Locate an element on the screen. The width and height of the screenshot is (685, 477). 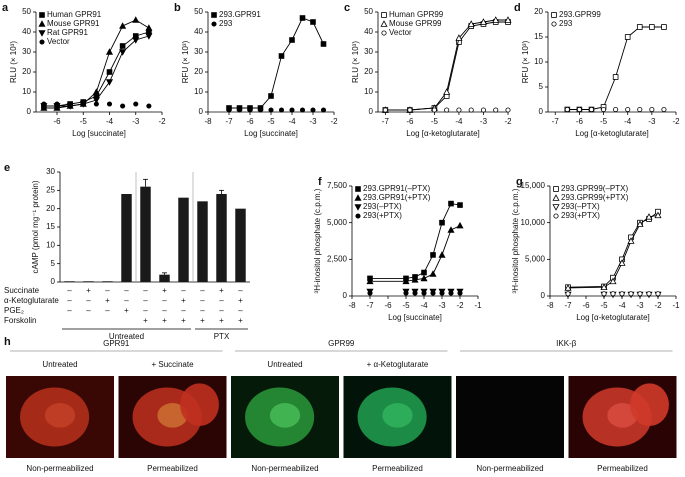
y-tick-label: 15,000 is located at coordinates (533, 185).